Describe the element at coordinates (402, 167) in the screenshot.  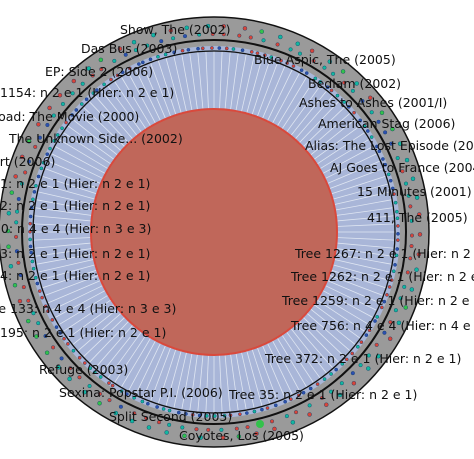
I see `node-label: AJ Goes to France (2004)` at that location.